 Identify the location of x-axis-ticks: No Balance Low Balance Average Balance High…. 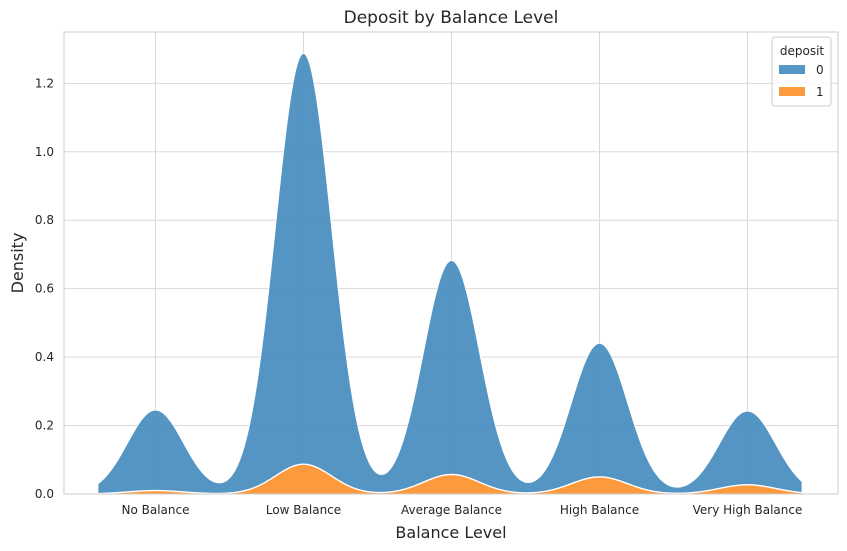
(462, 510).